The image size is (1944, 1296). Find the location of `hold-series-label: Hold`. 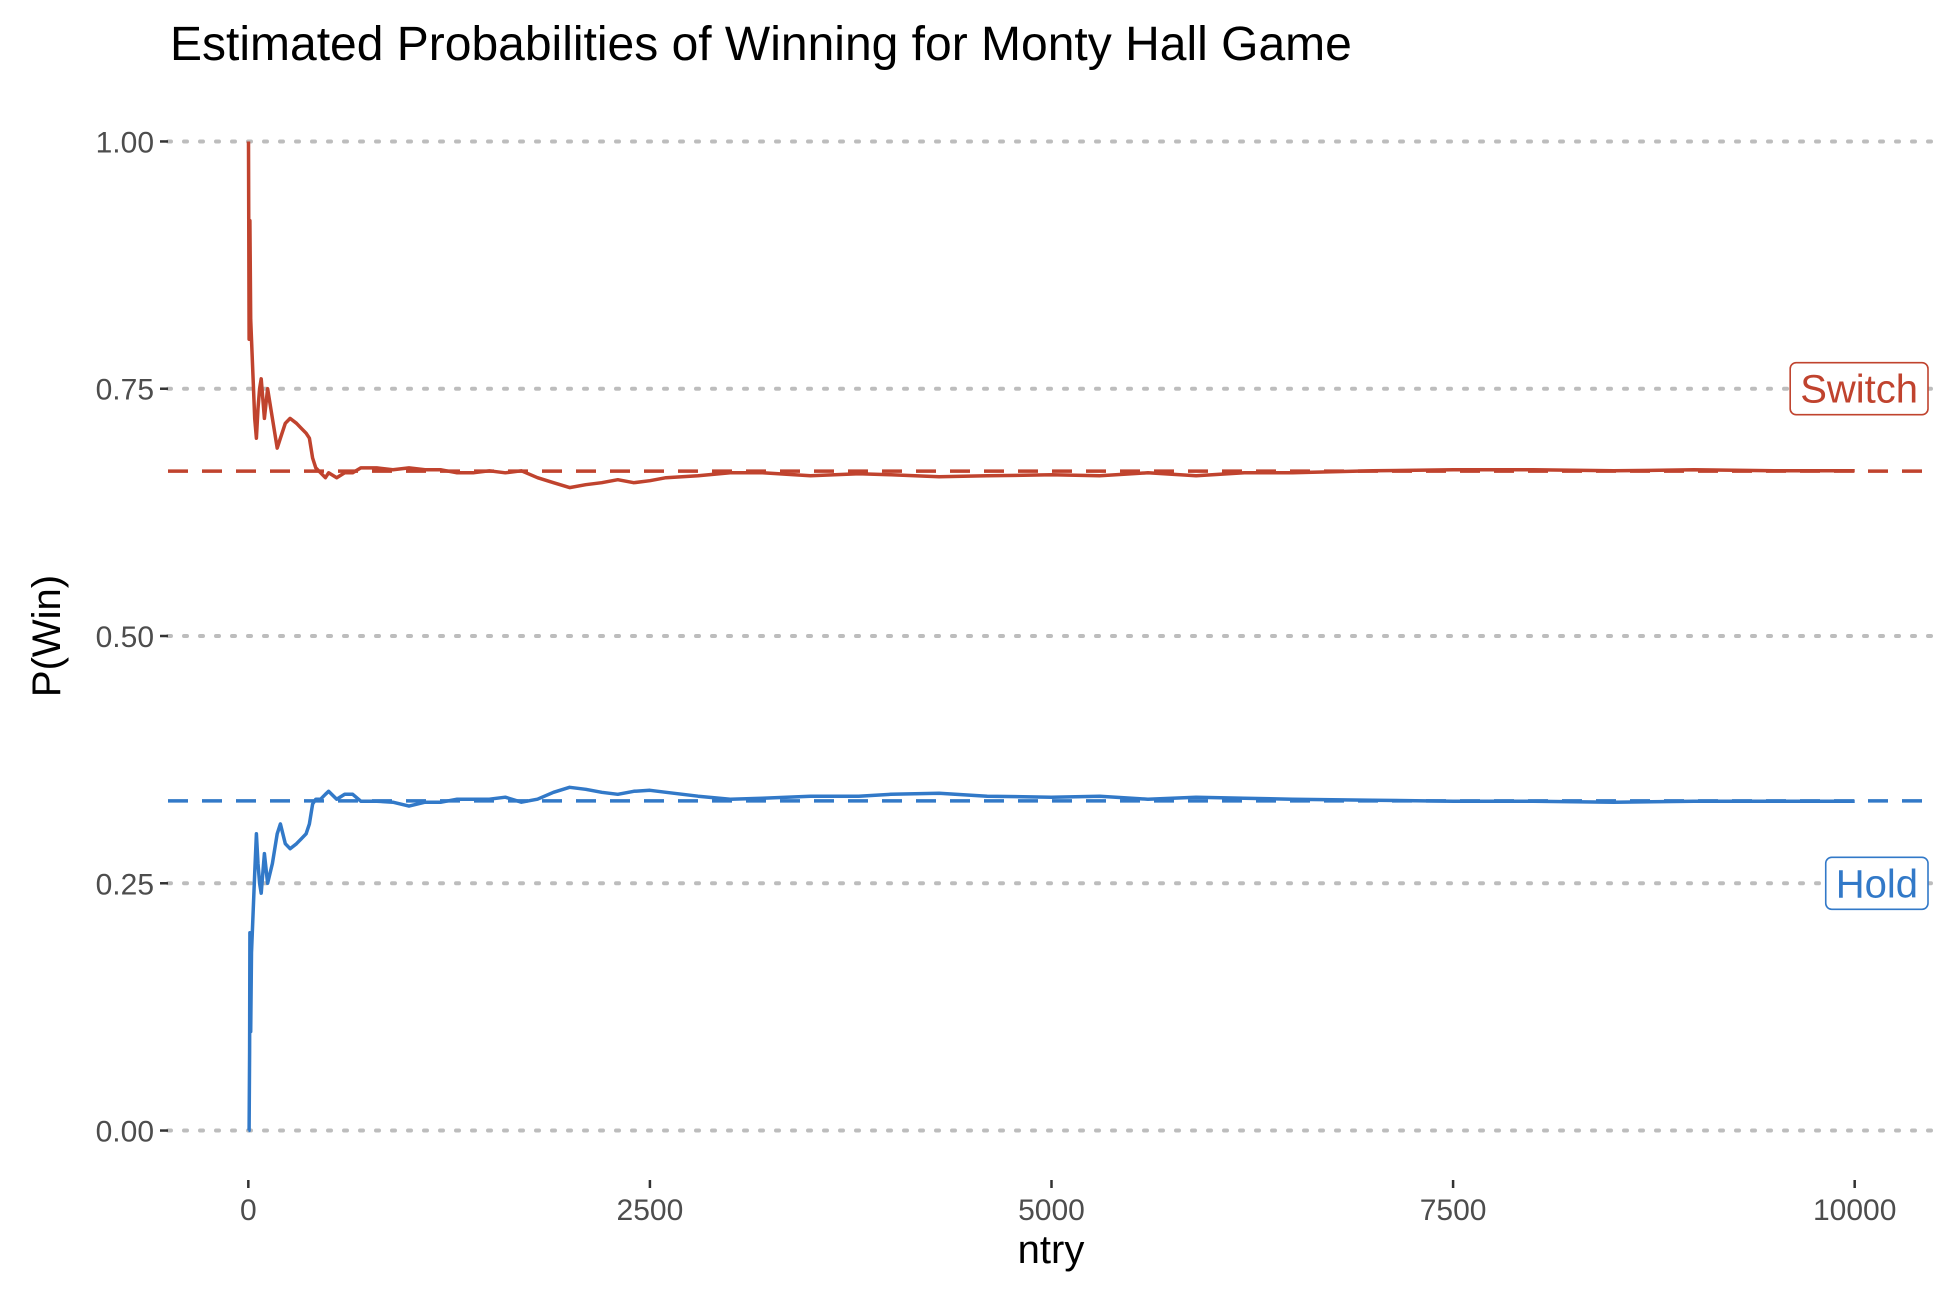

hold-series-label: Hold is located at coordinates (1876, 883).